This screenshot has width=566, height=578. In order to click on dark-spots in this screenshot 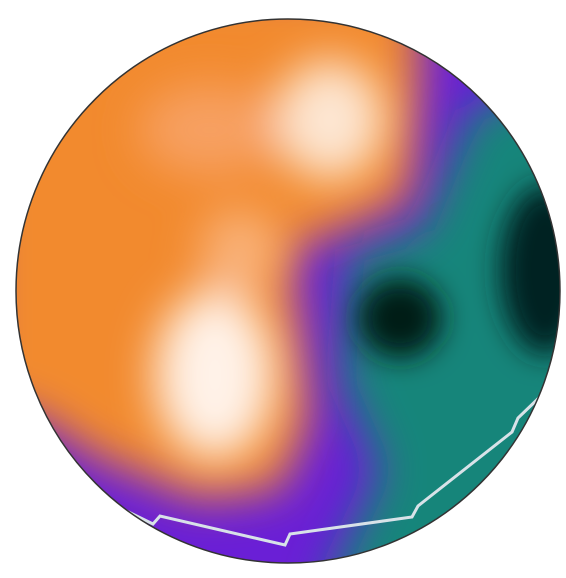, I will do `click(459, 271)`.